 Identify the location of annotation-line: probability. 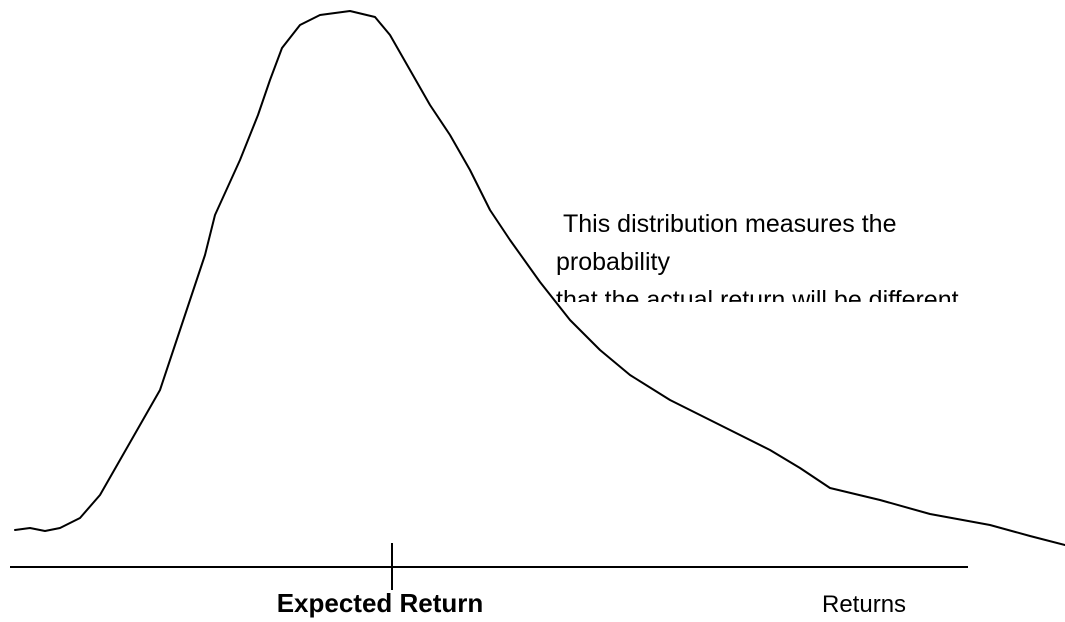
(613, 262).